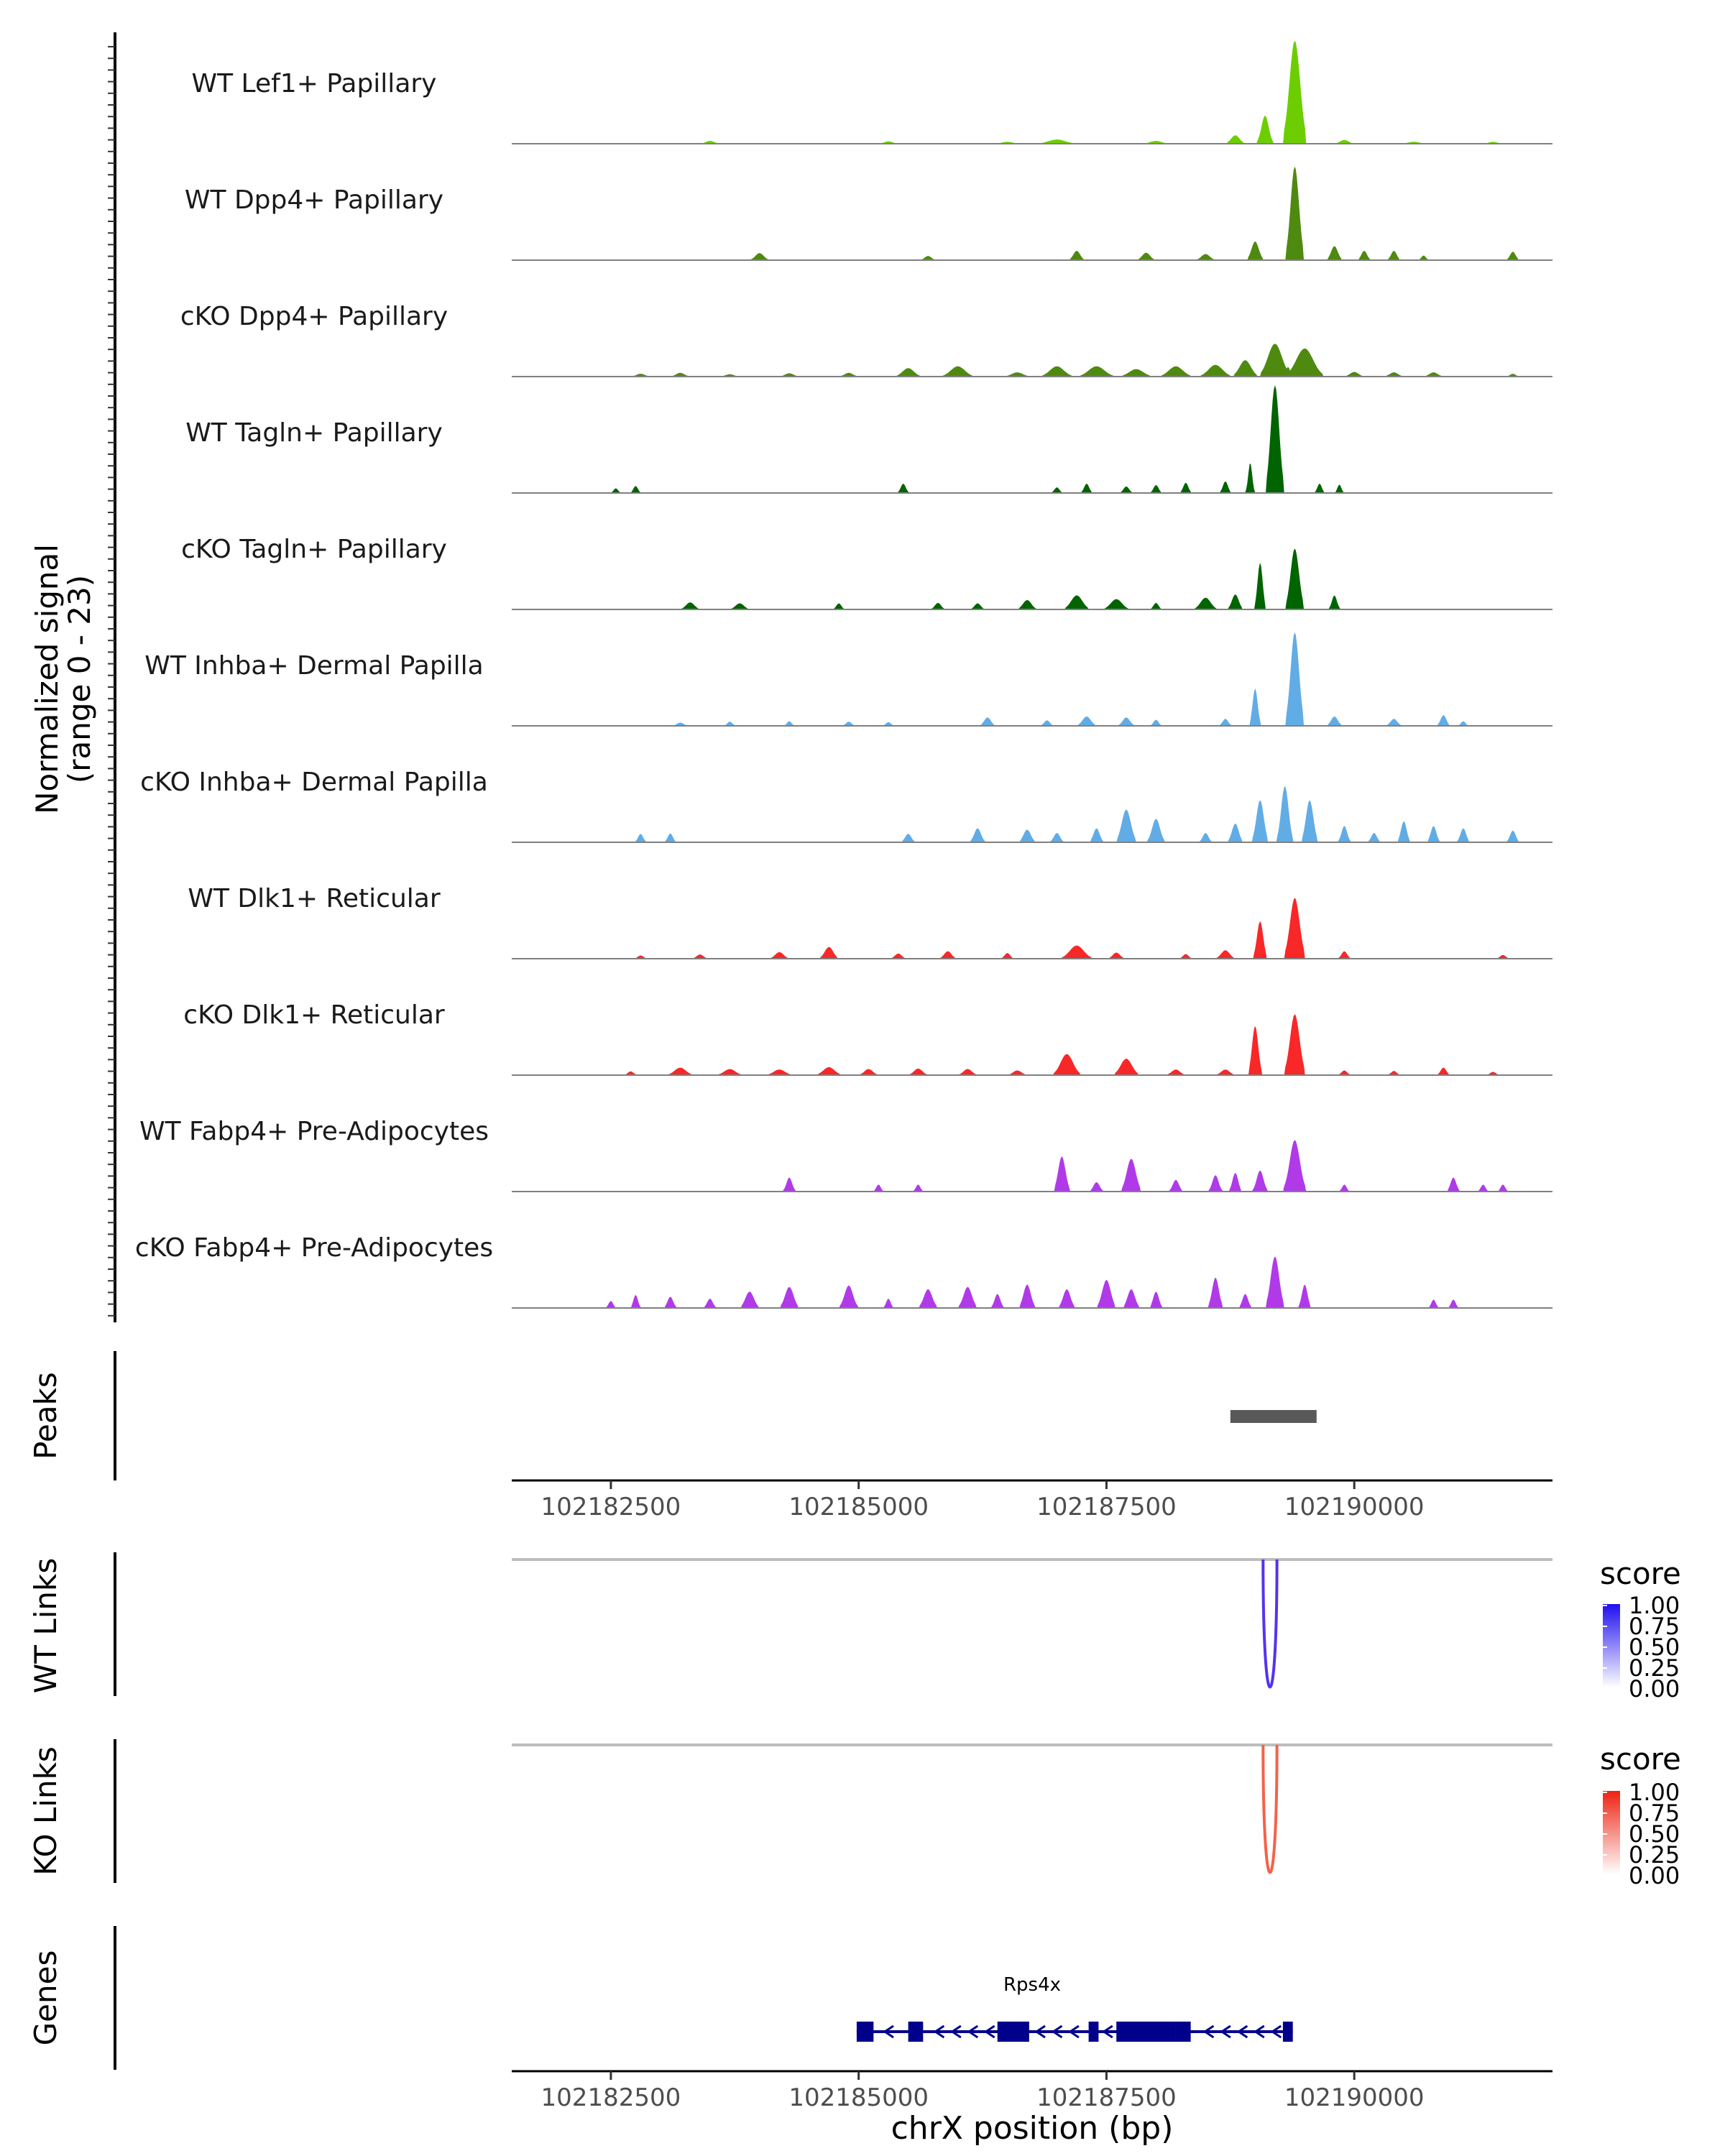 This screenshot has width=1725, height=2156. What do you see at coordinates (314, 1131) in the screenshot?
I see `track-label: WT Fabp4+ Pre-Adipocytes` at bounding box center [314, 1131].